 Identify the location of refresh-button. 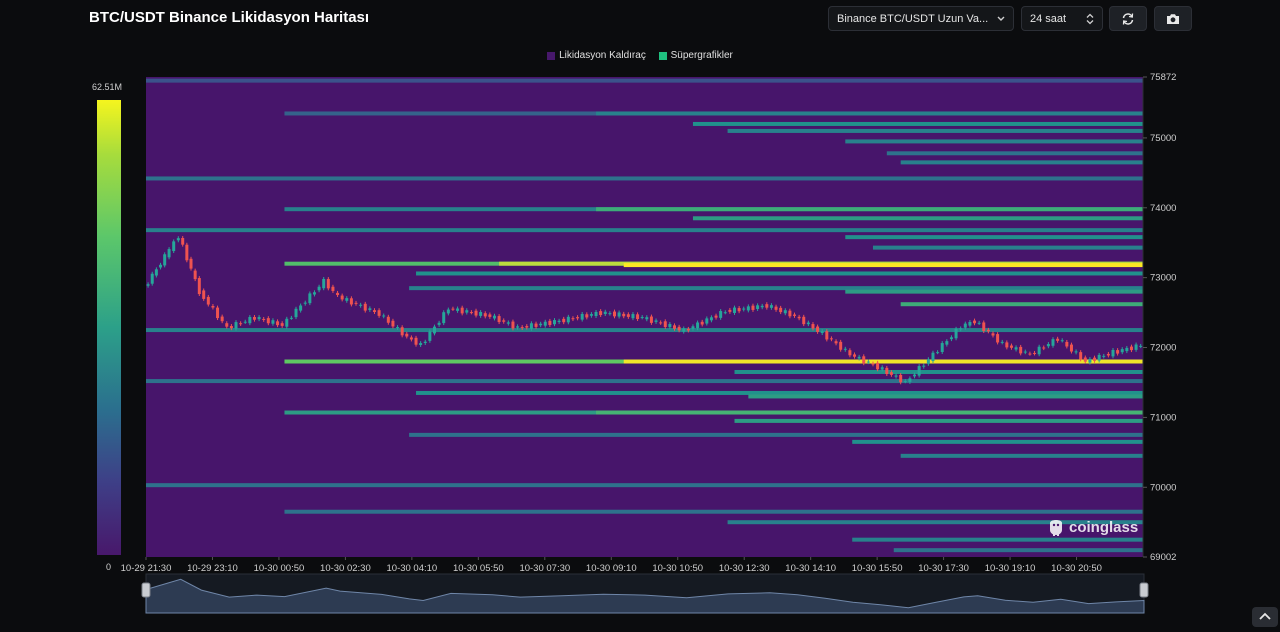
(1128, 18).